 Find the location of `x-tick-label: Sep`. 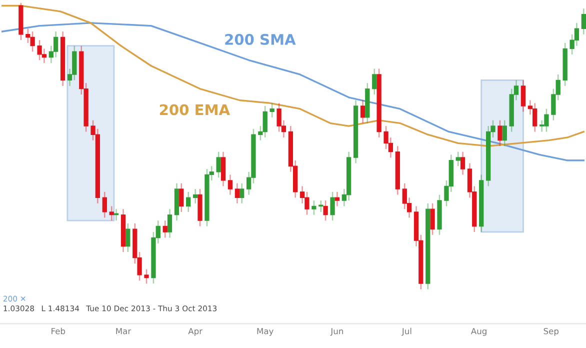

x-tick-label: Sep is located at coordinates (551, 332).